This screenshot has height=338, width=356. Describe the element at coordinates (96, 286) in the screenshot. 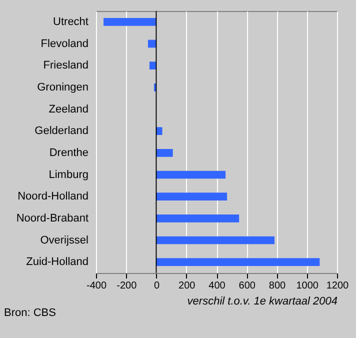

I see `x-tick-label: -400` at that location.